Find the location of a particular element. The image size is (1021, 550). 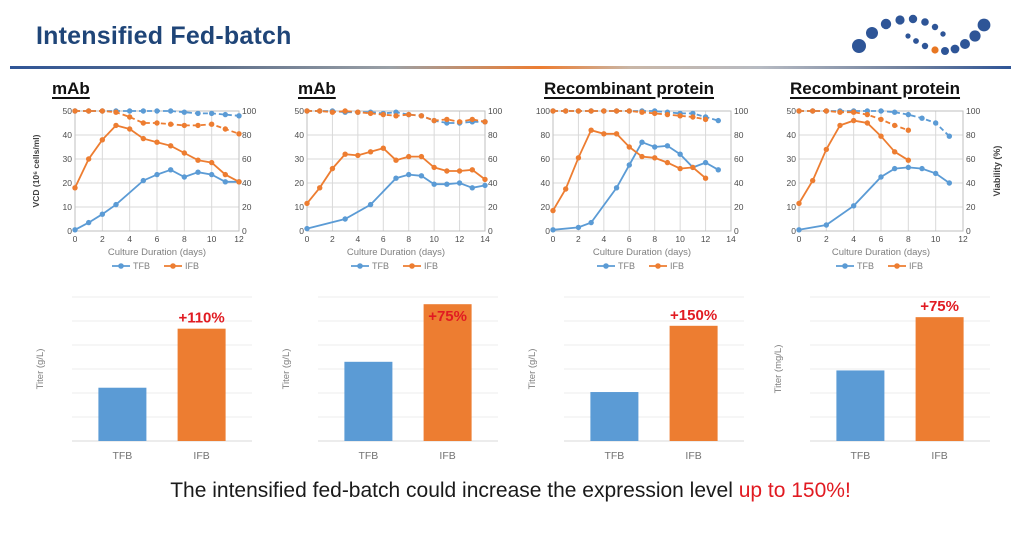

svg-text: 100 is located at coordinates (973, 111).